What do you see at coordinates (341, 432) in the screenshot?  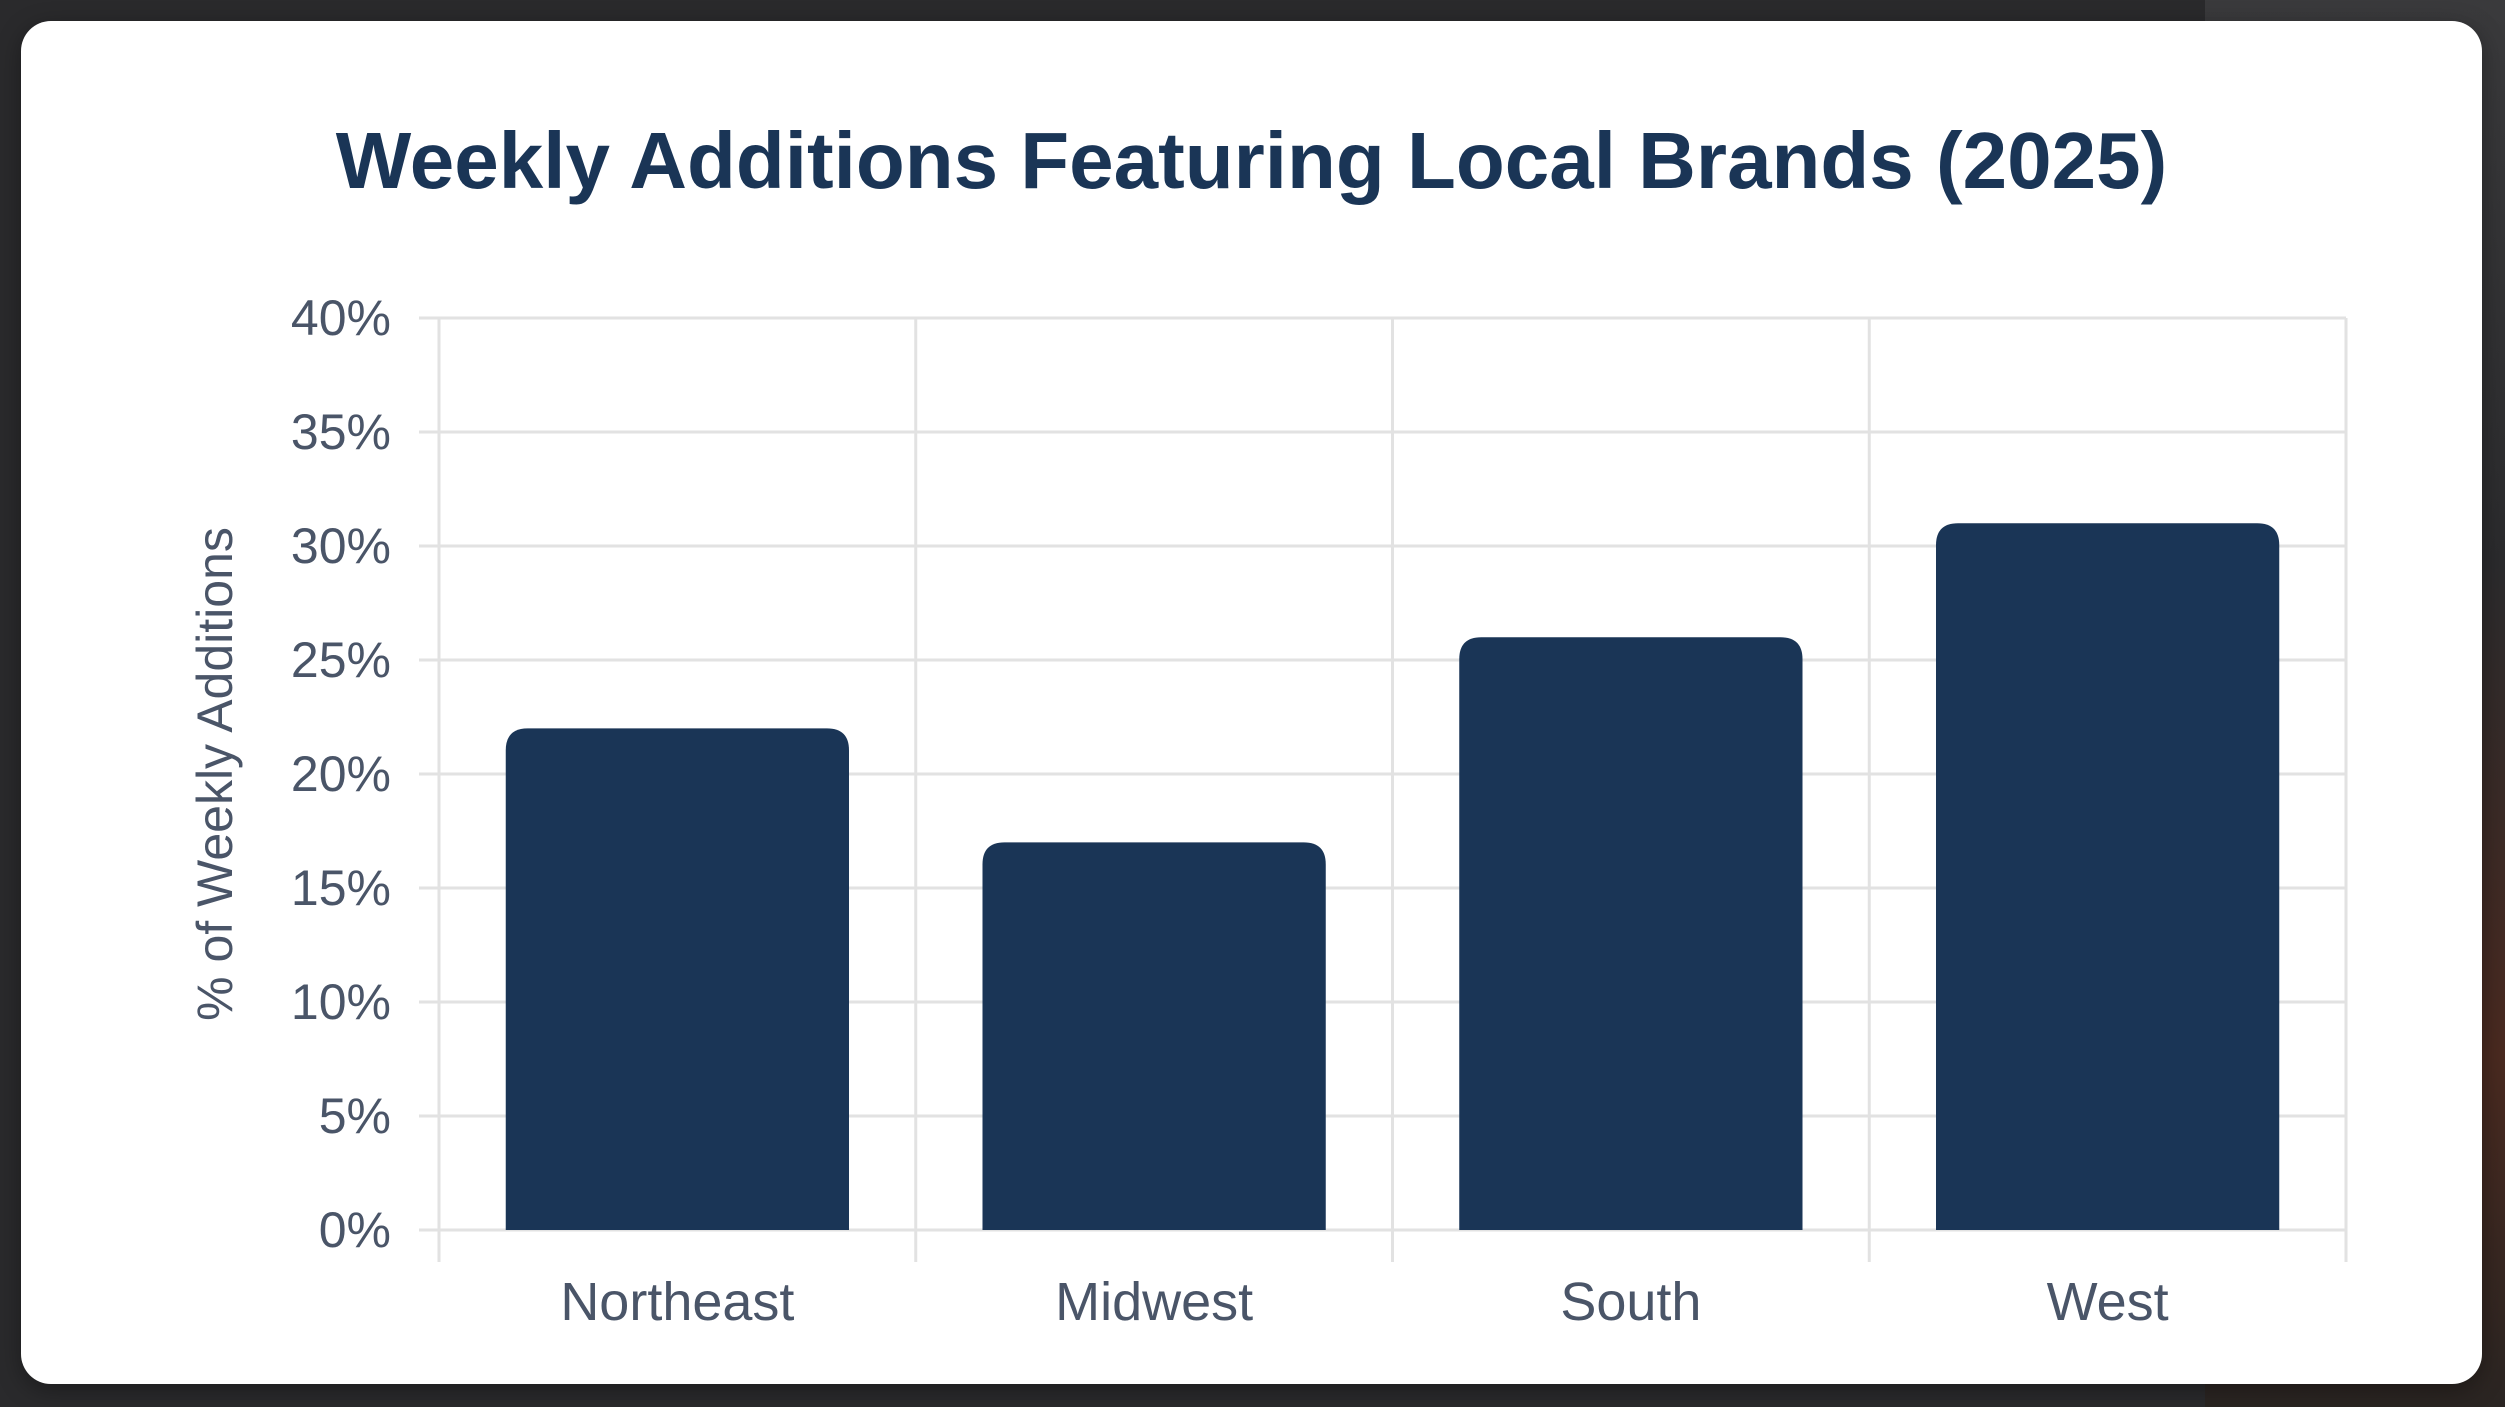 I see `y-tick-label: 35%` at bounding box center [341, 432].